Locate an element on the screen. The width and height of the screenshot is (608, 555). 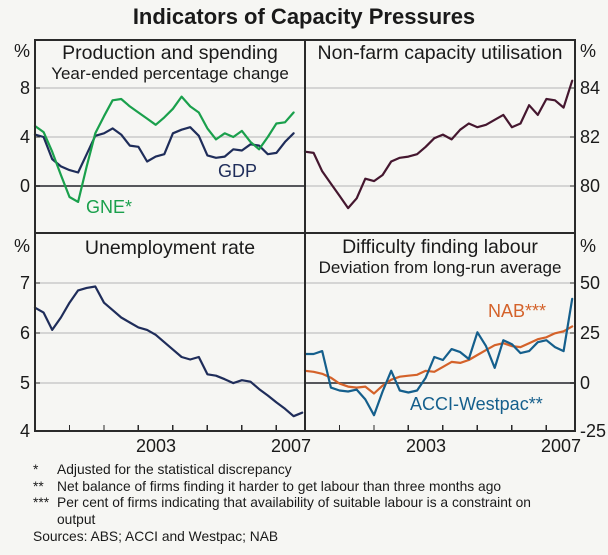
y-axis-unit-top-left: % is located at coordinates (21, 51).